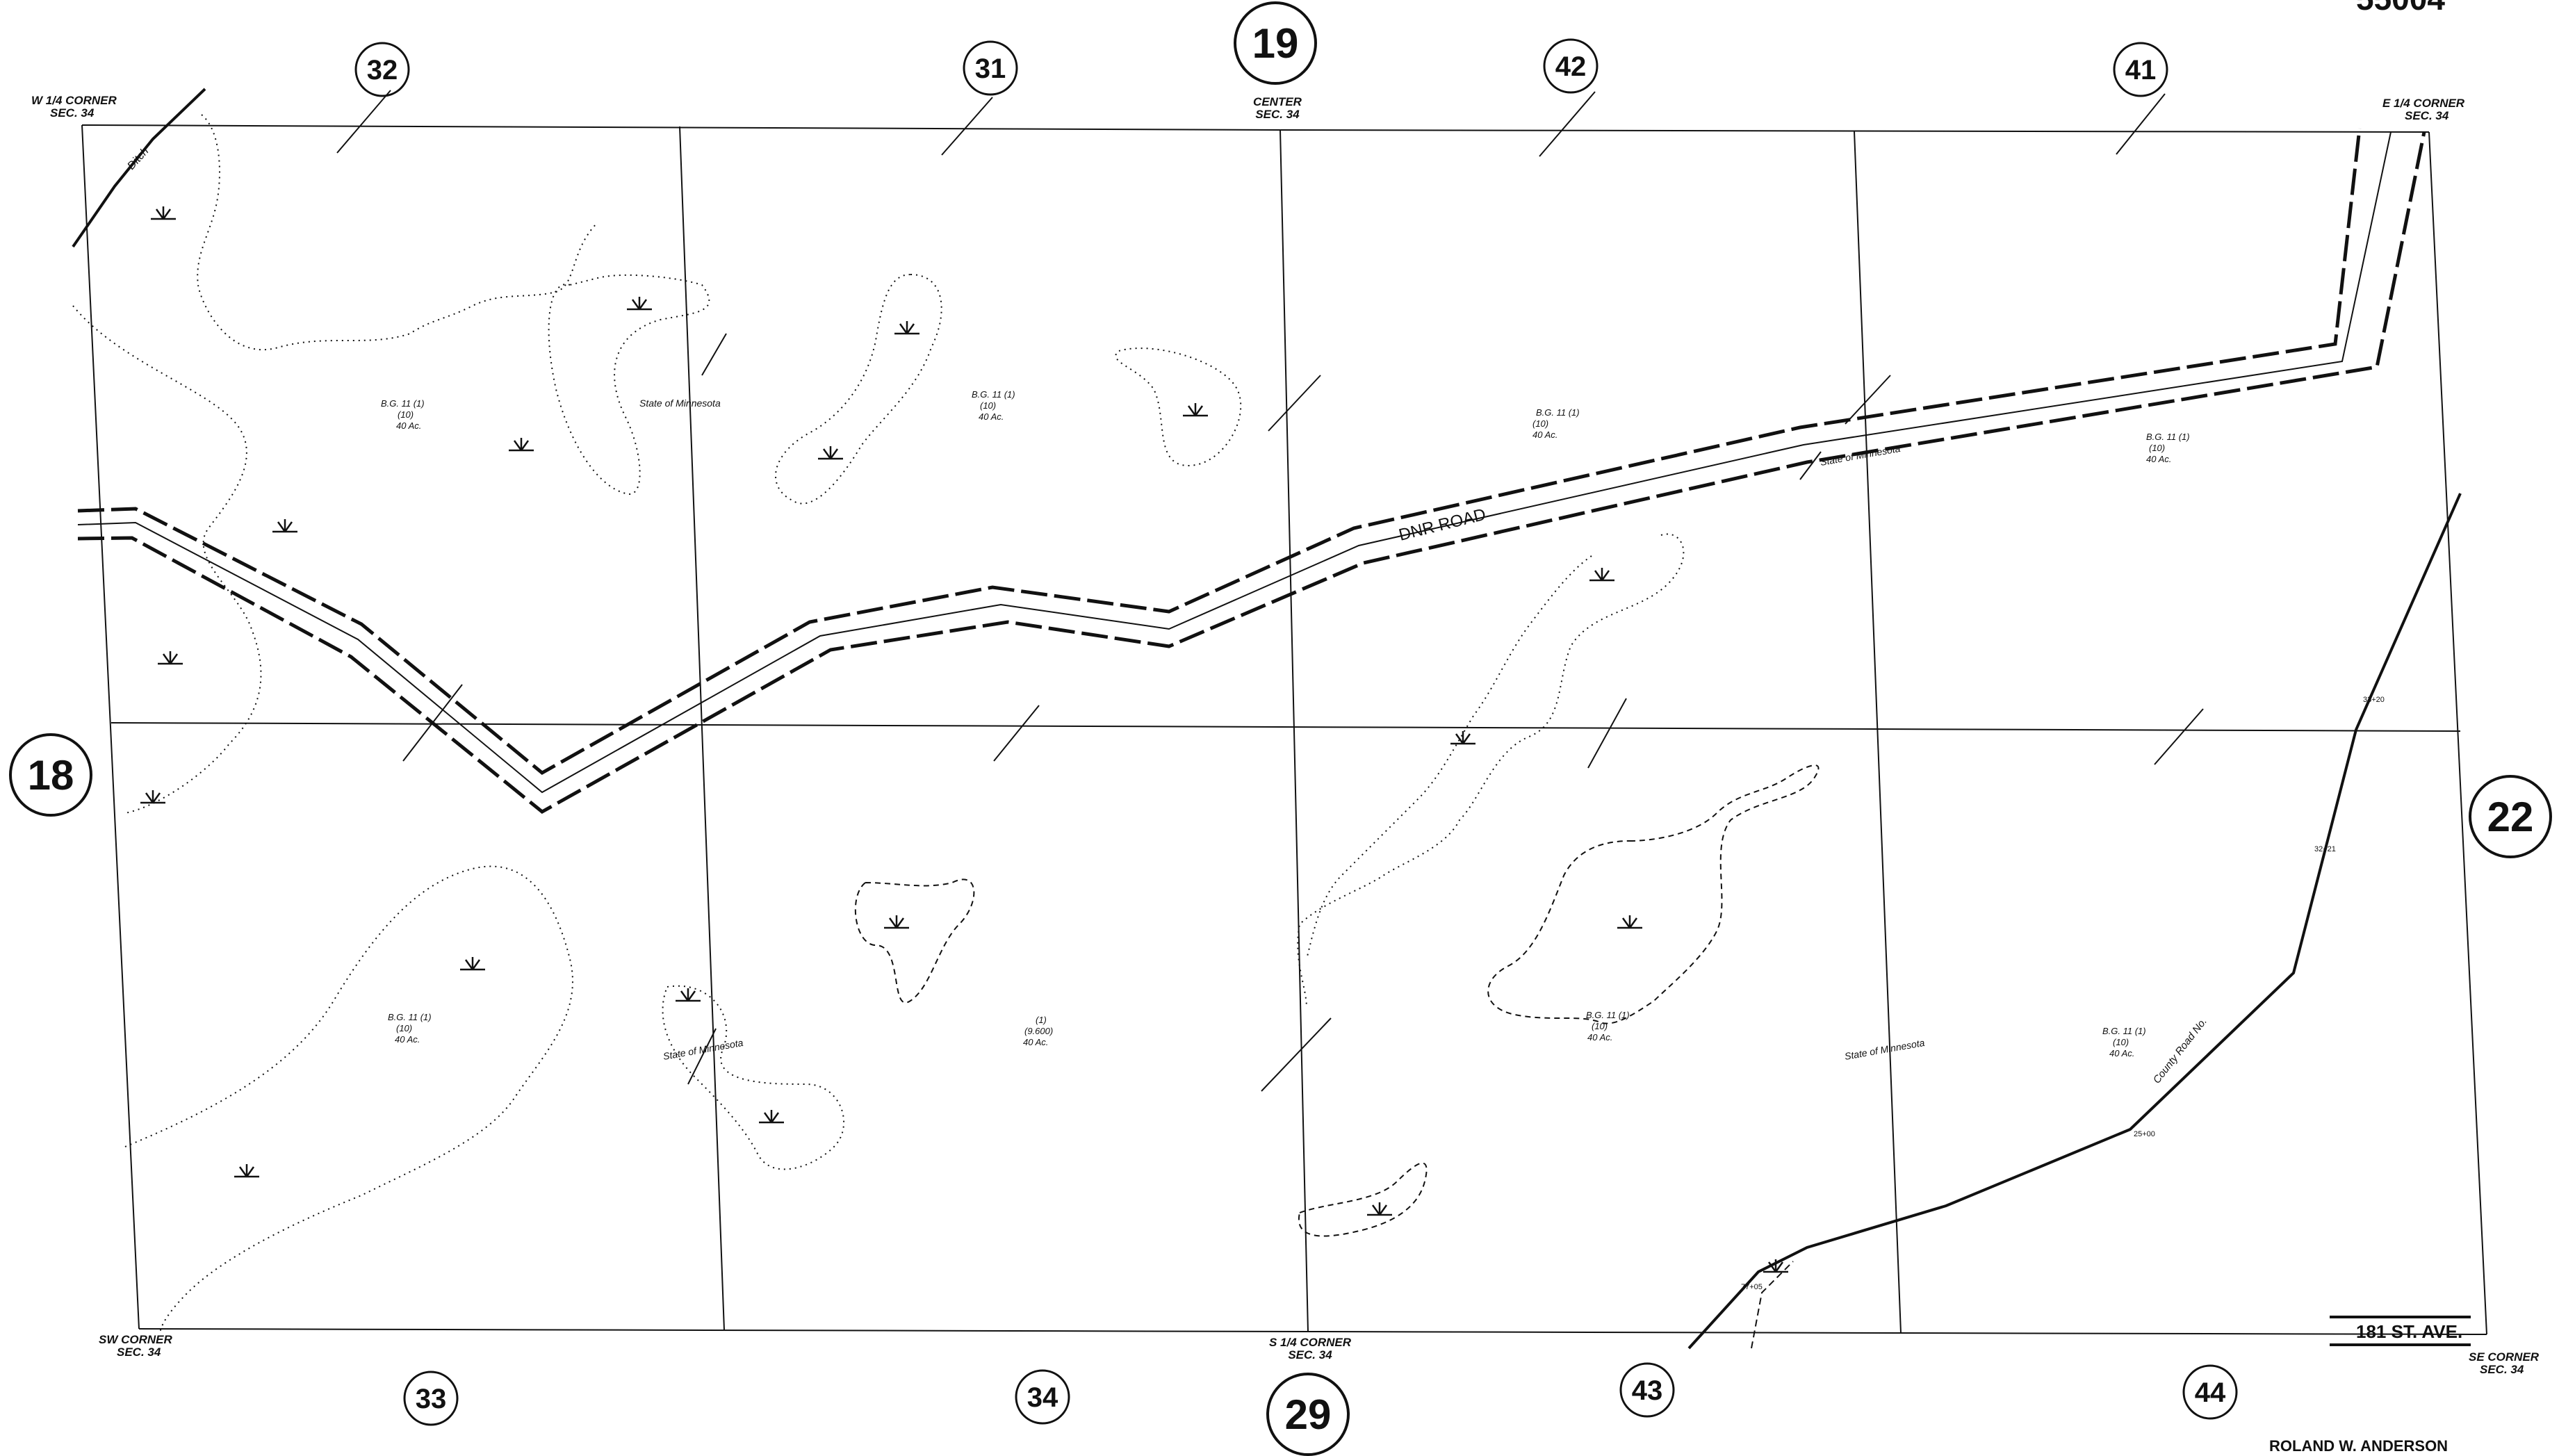 The image size is (2559, 1456). What do you see at coordinates (1308, 1414) in the screenshot?
I see `section-south: 29` at bounding box center [1308, 1414].